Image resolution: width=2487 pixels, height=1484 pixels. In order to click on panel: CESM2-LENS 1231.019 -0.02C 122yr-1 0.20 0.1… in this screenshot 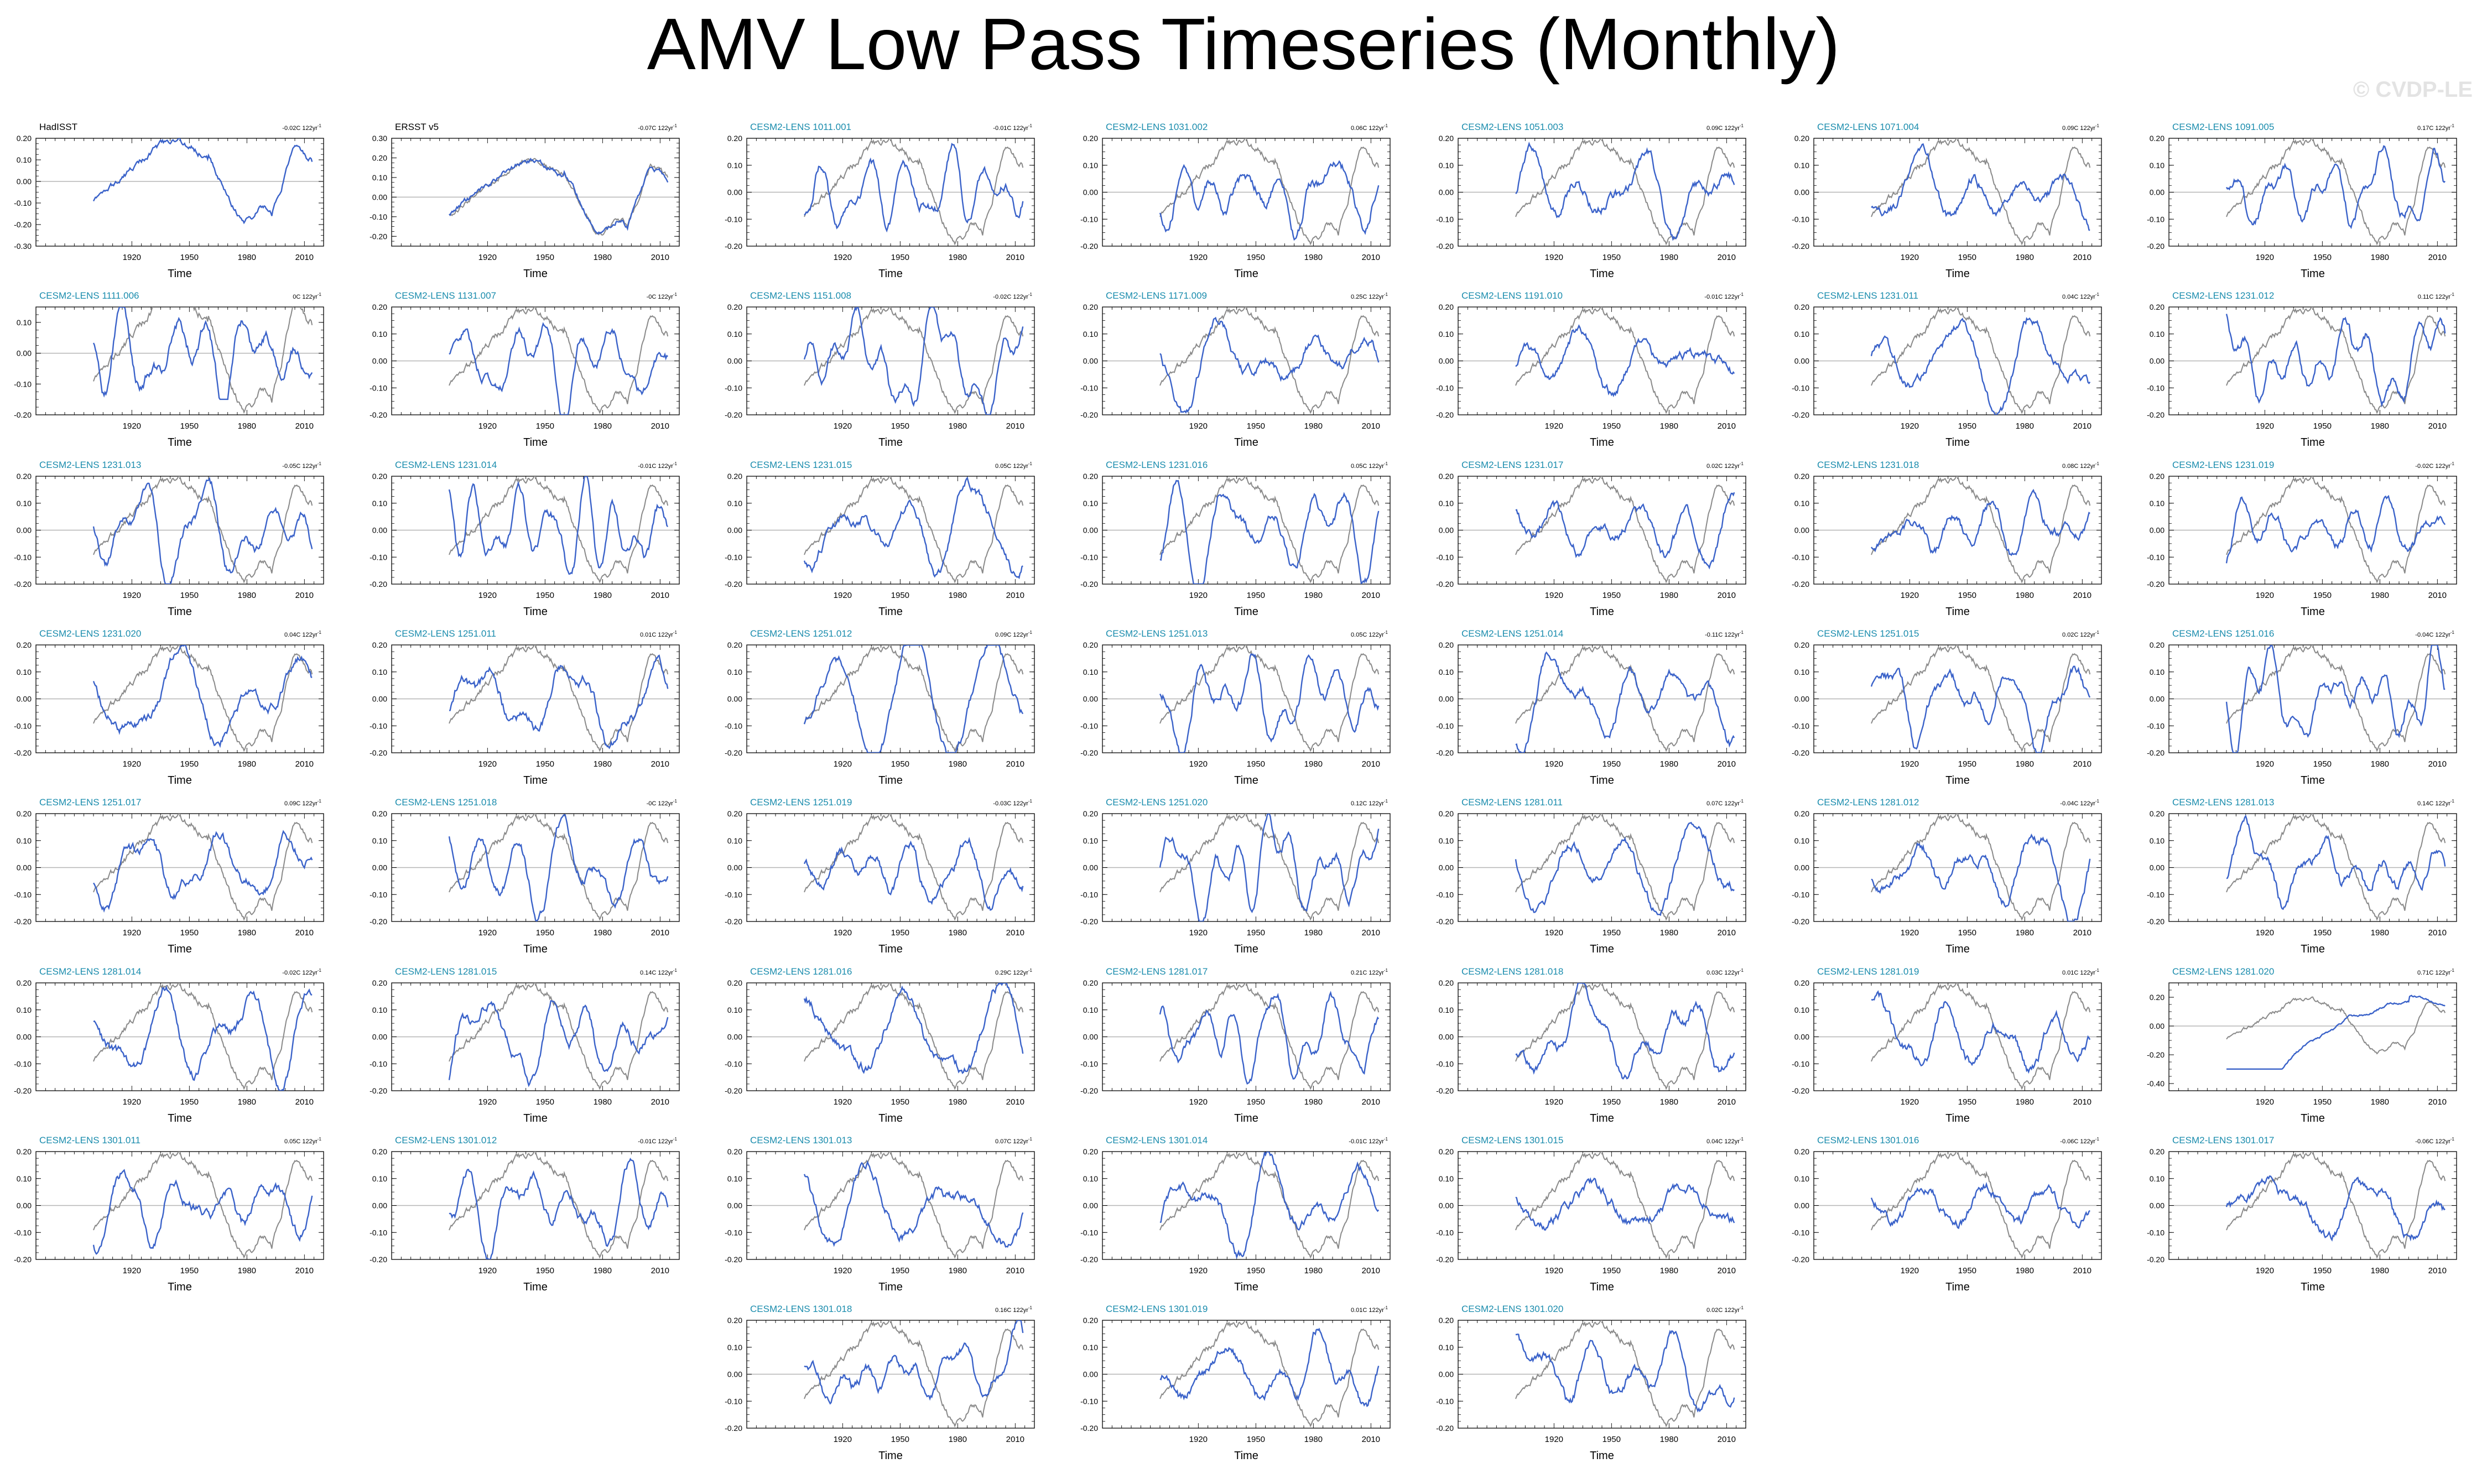, I will do `click(2302, 539)`.